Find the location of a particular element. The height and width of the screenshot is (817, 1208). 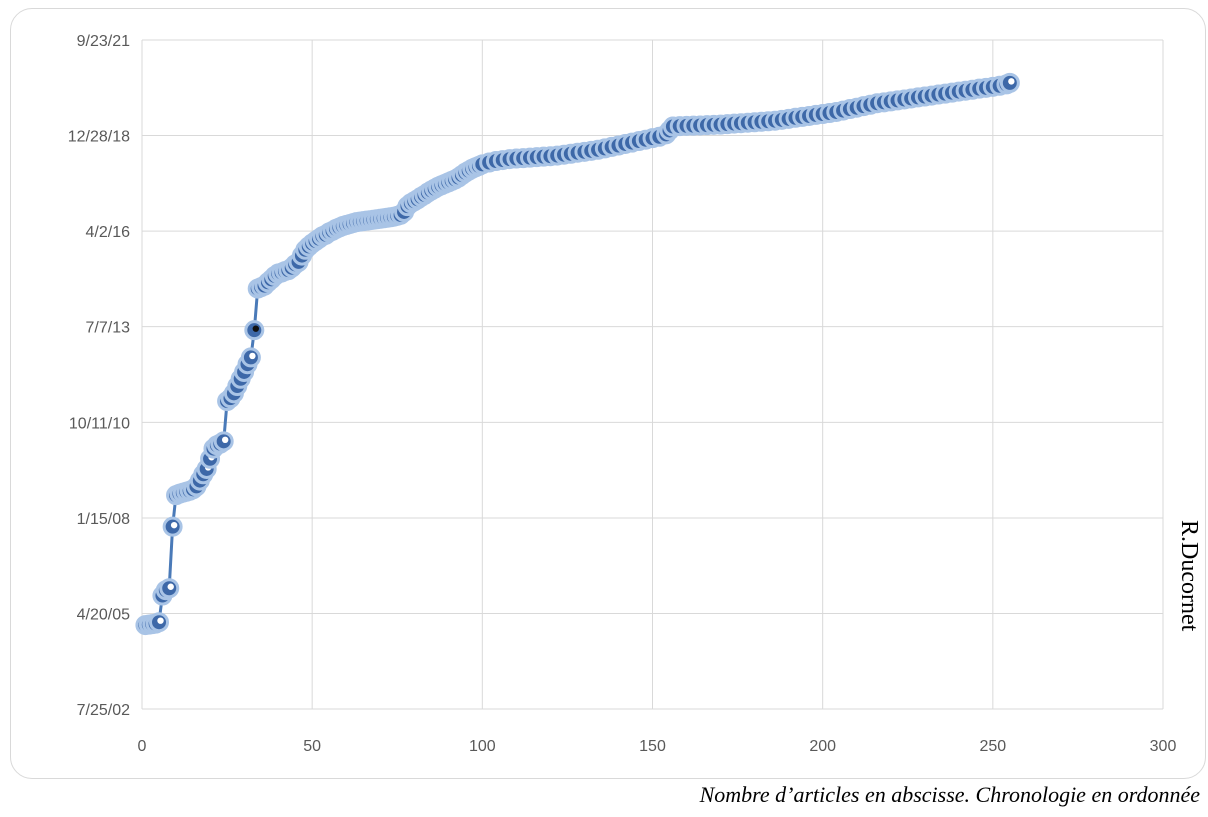

y-tick-label: 12/28/18 is located at coordinates (99, 137).